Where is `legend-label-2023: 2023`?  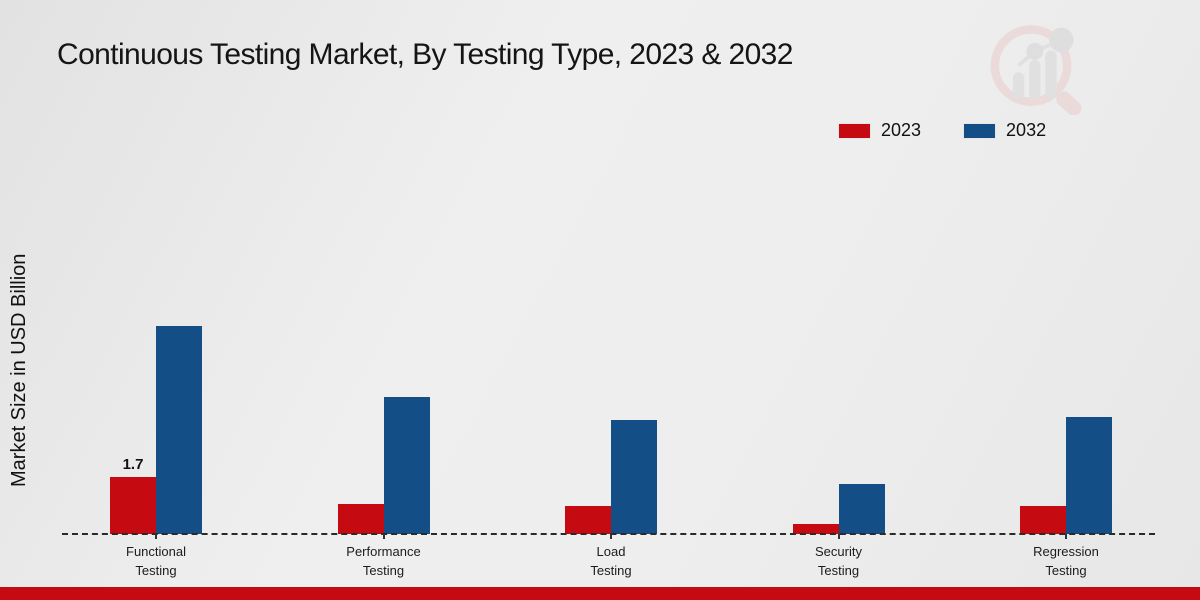 legend-label-2023: 2023 is located at coordinates (901, 130).